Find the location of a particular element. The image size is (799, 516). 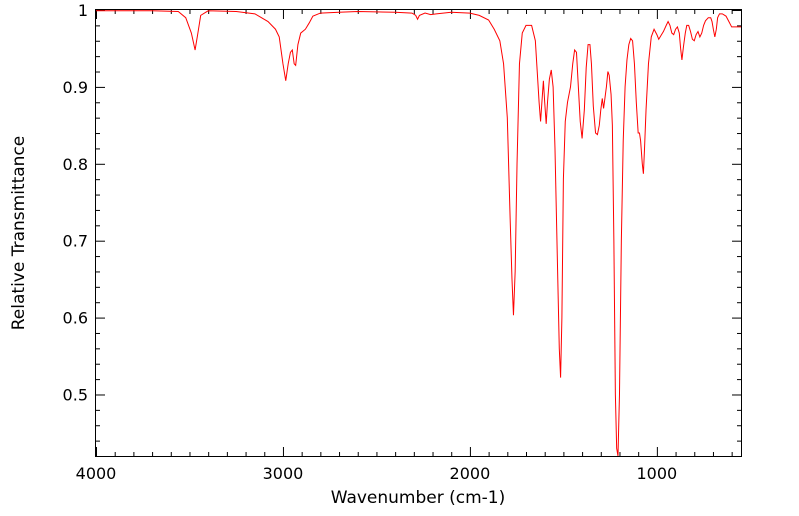

x-tick-labels: 4000 3000 2000 1000 is located at coordinates (377, 473).